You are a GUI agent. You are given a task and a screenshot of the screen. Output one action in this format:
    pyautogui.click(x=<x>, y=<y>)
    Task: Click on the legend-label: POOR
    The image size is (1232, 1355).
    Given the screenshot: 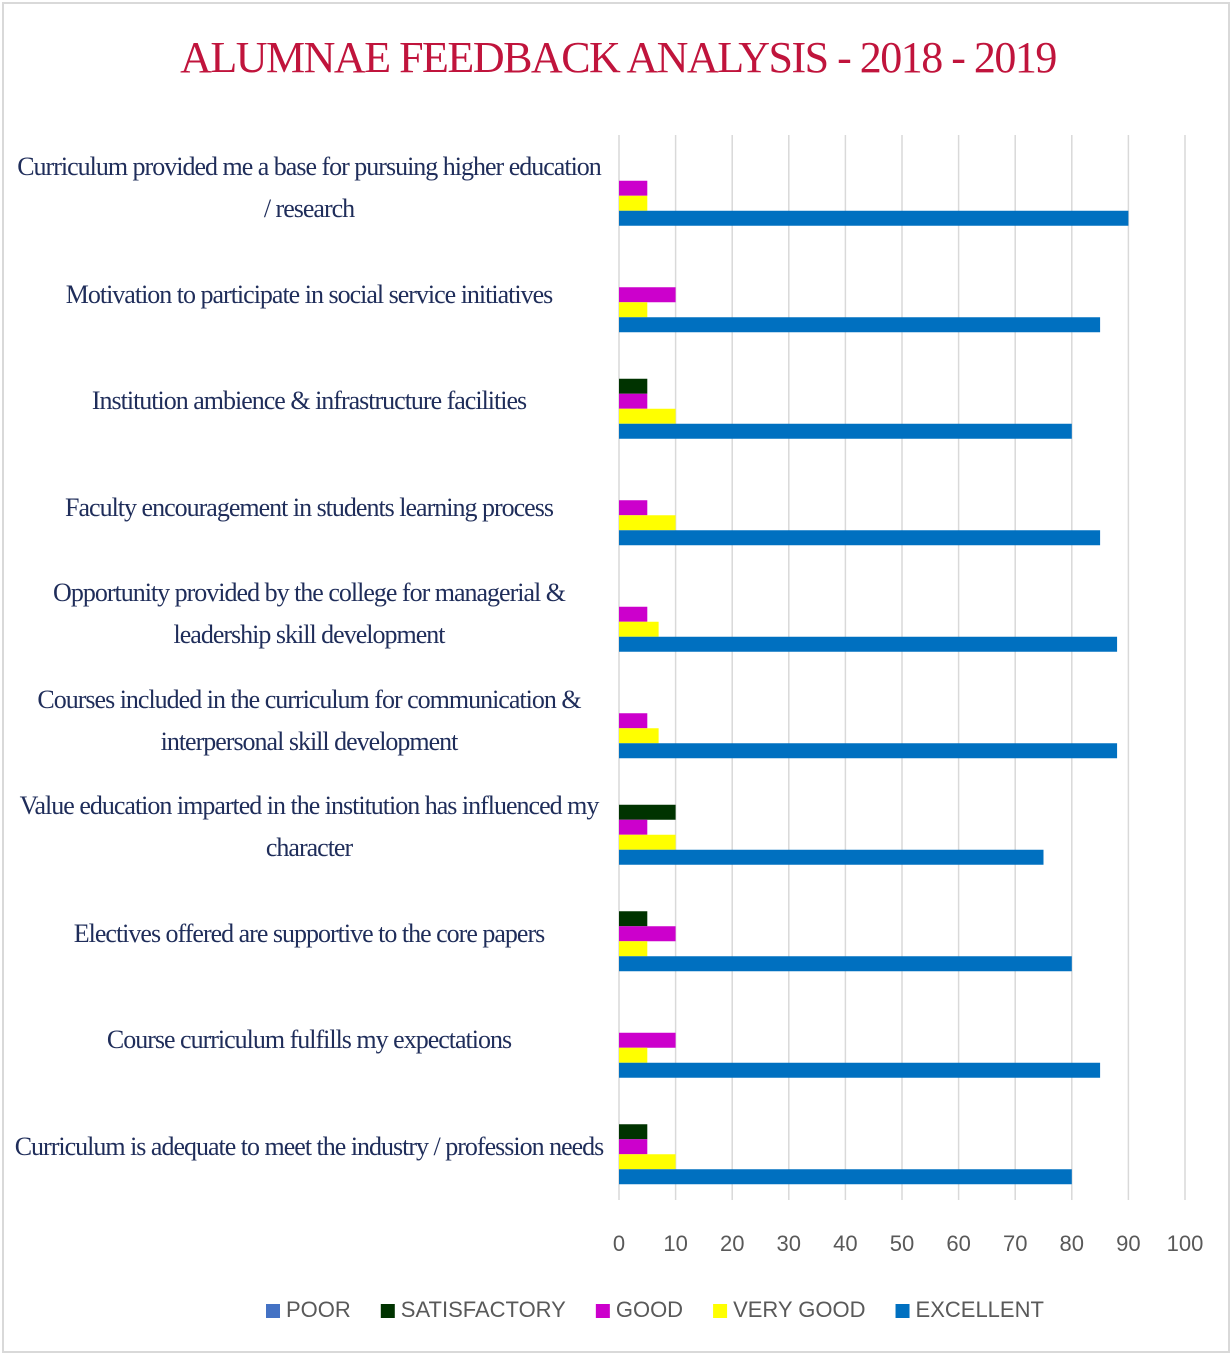 What is the action you would take?
    pyautogui.click(x=318, y=1309)
    